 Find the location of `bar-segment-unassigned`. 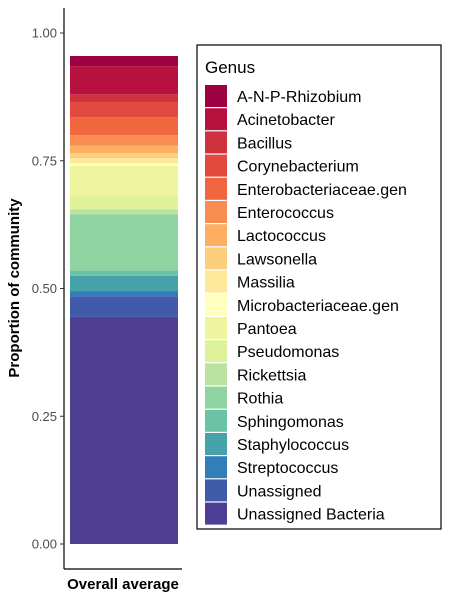

bar-segment-unassigned is located at coordinates (124, 306).